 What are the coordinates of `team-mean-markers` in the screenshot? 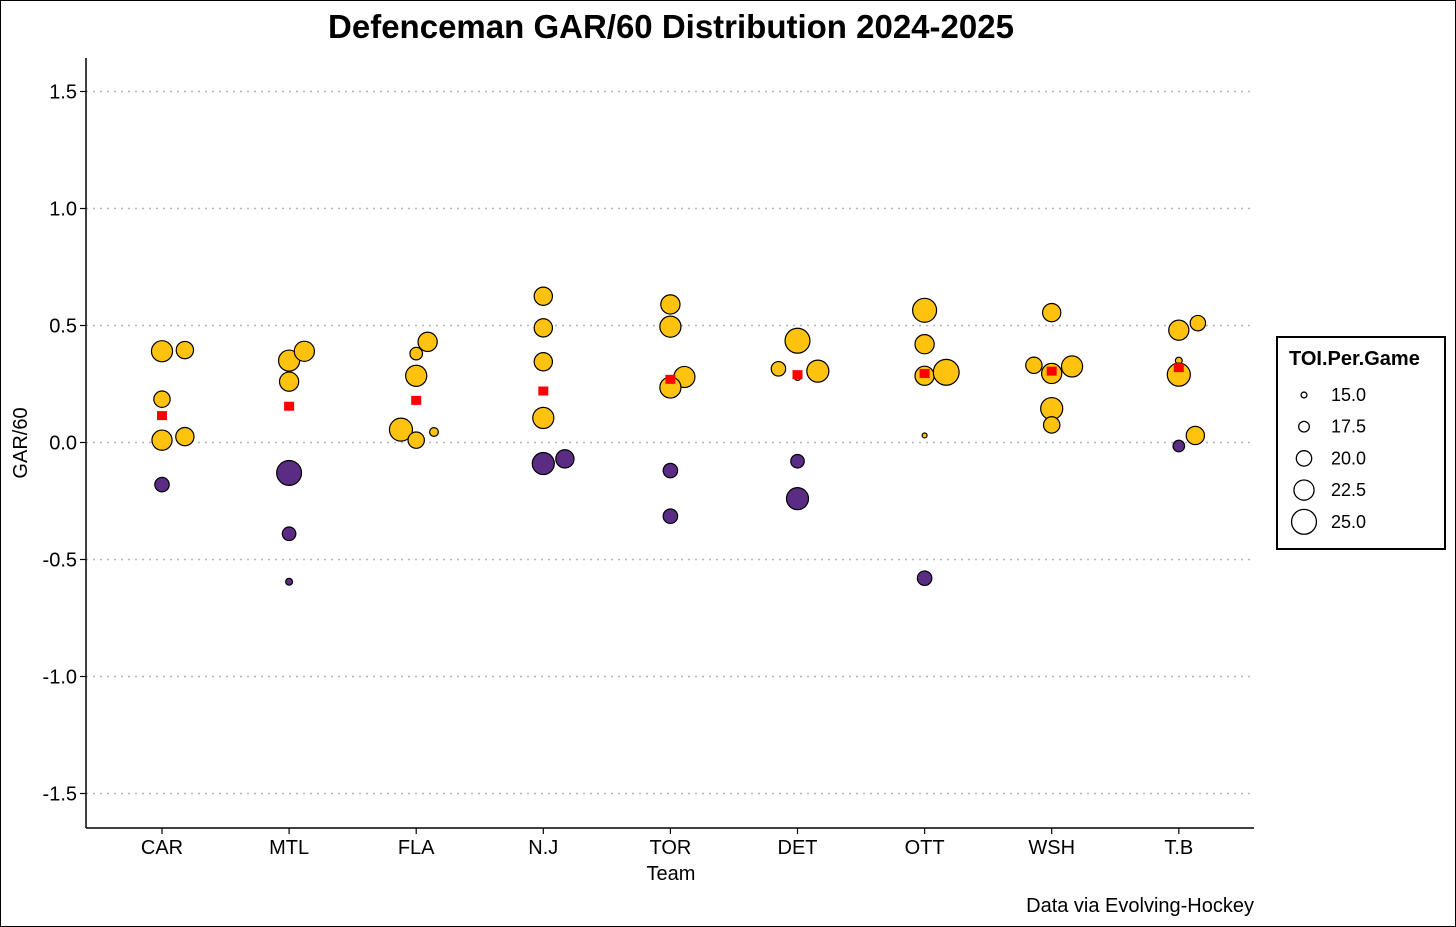 It's located at (670, 392).